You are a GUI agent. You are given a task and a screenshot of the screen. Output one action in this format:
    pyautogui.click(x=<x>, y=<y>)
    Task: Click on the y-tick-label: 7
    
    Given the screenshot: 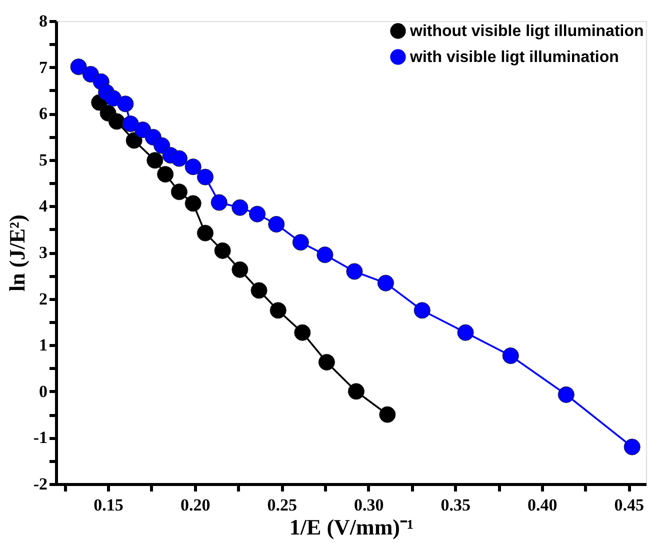 What is the action you would take?
    pyautogui.click(x=43, y=67)
    